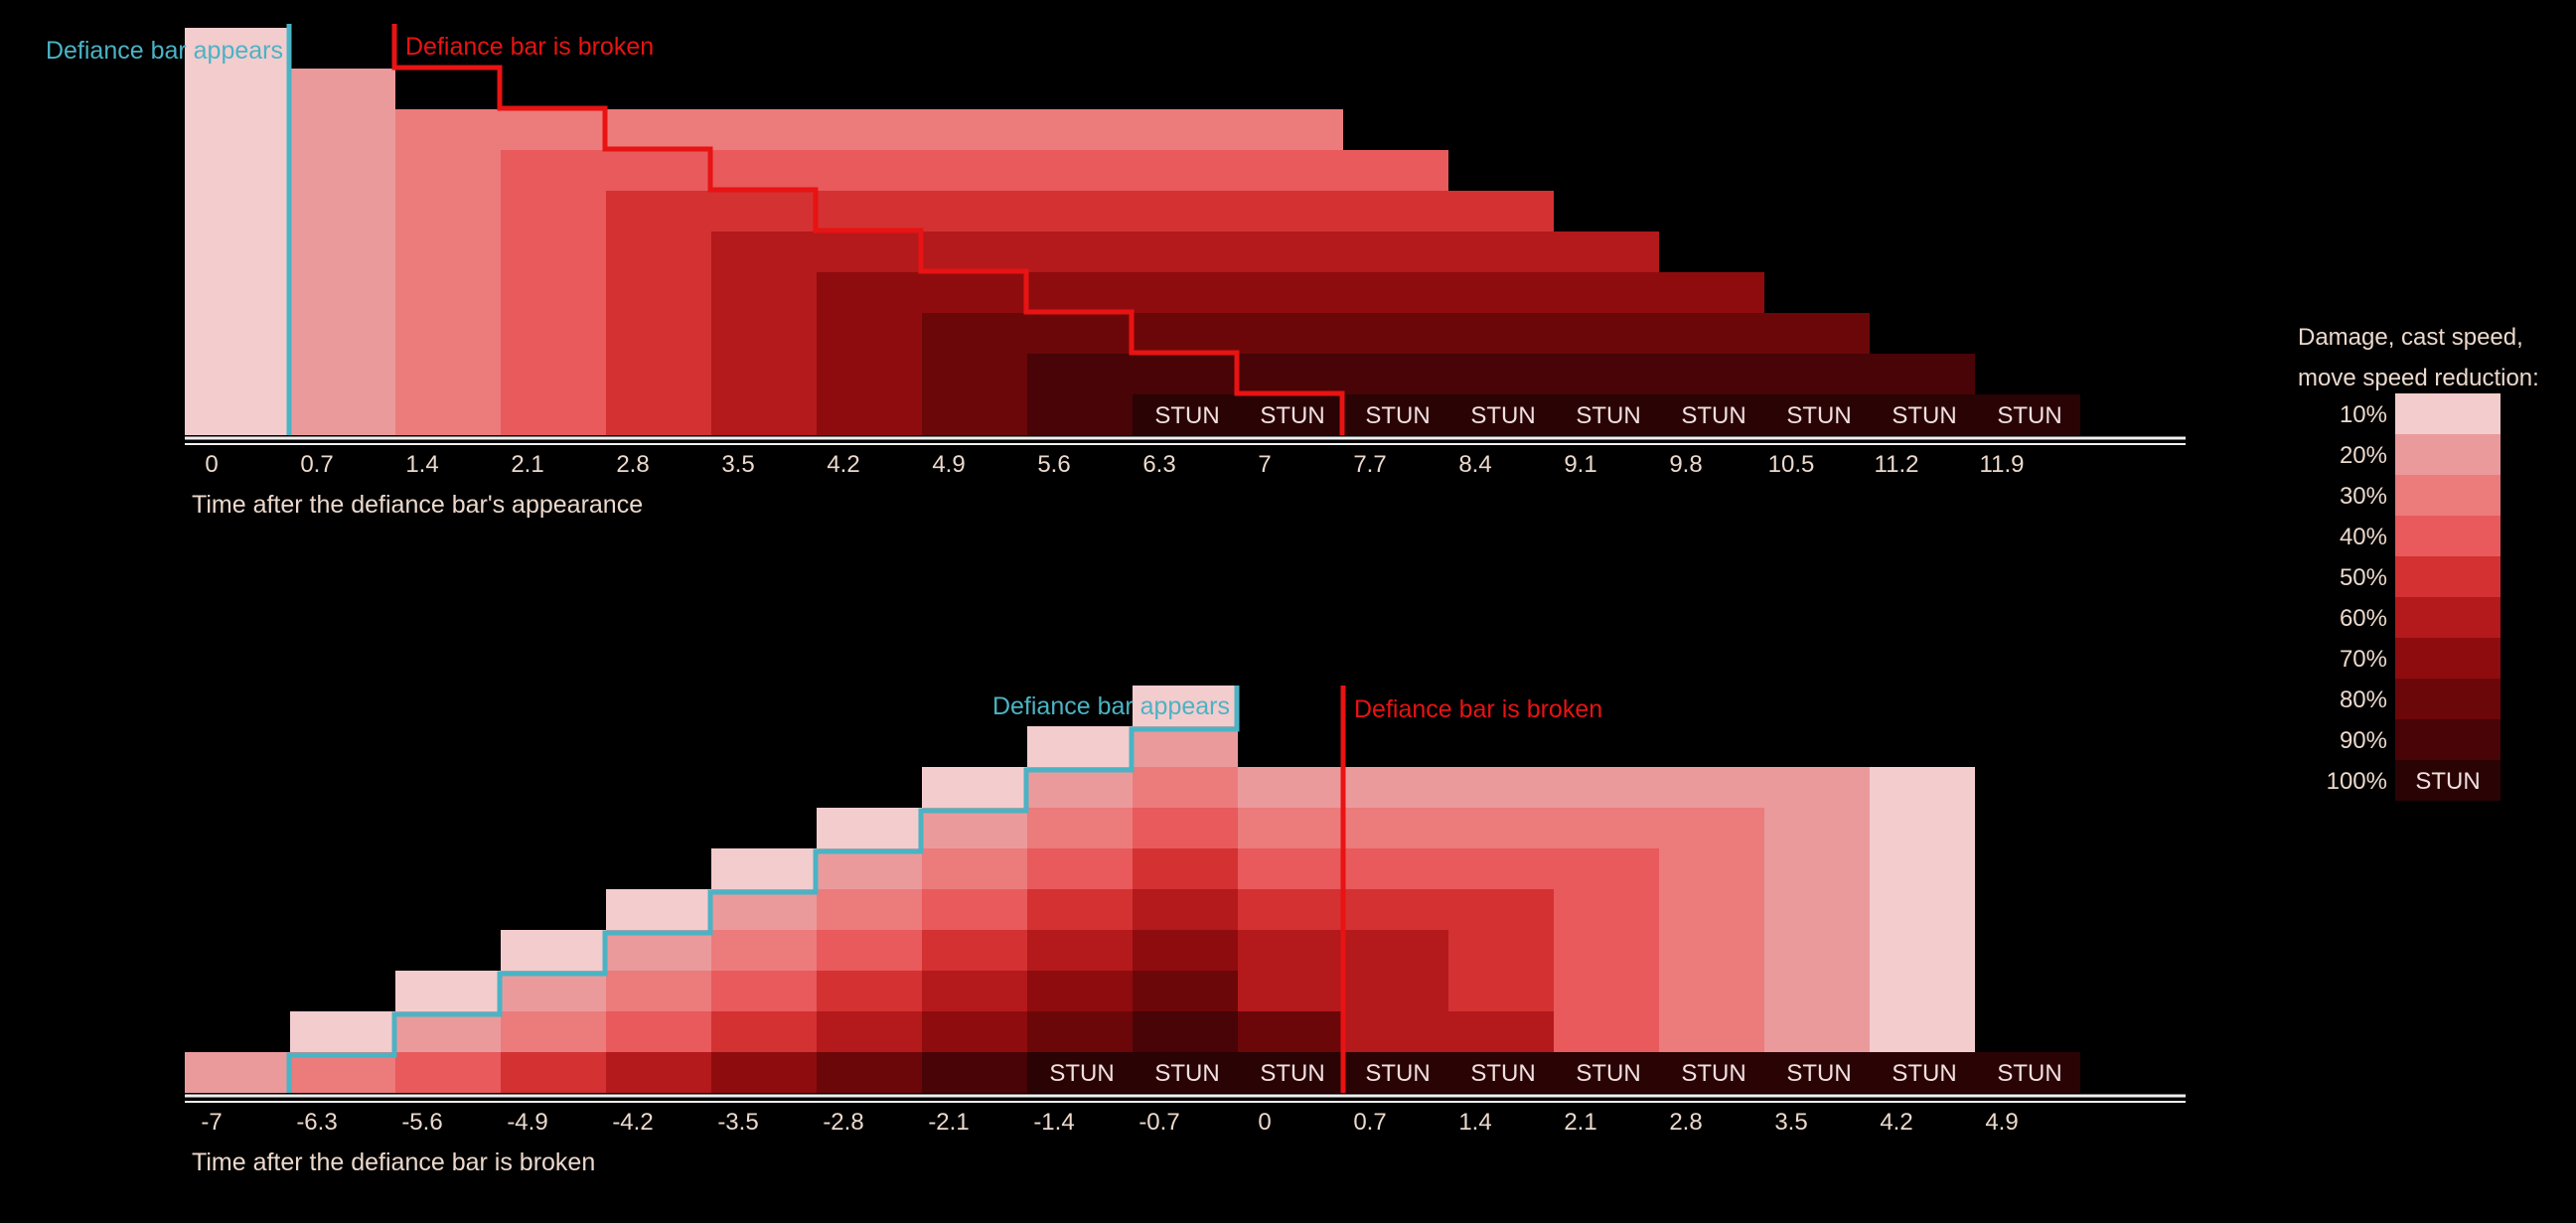  I want to click on legend-label: 80%, so click(2363, 700).